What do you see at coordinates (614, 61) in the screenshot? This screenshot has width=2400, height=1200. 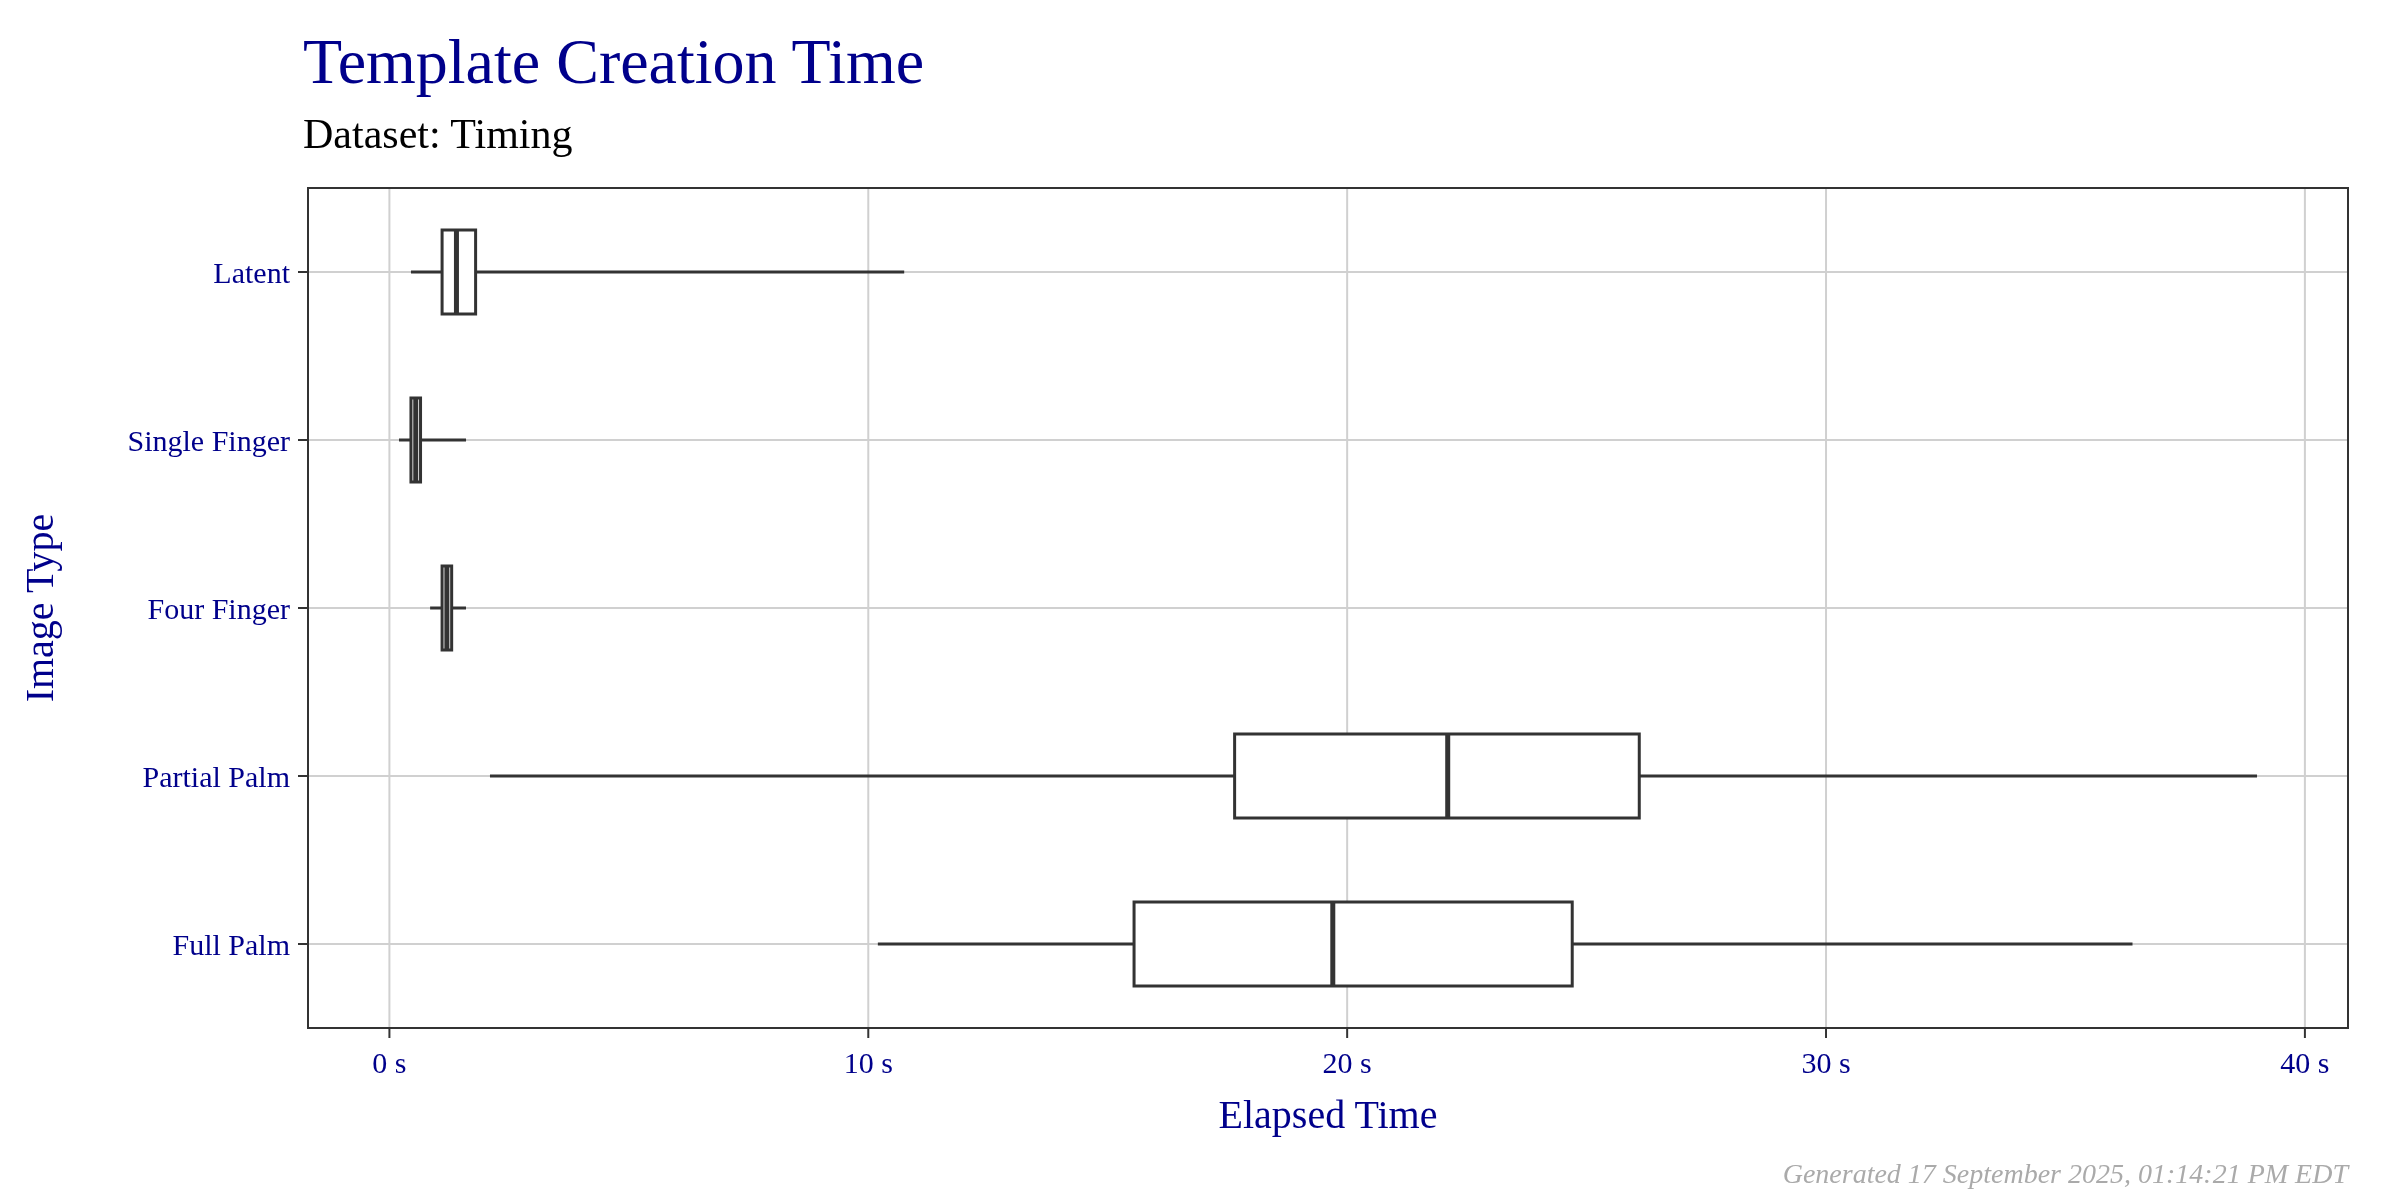 I see `chart-title: Template Creation Time` at bounding box center [614, 61].